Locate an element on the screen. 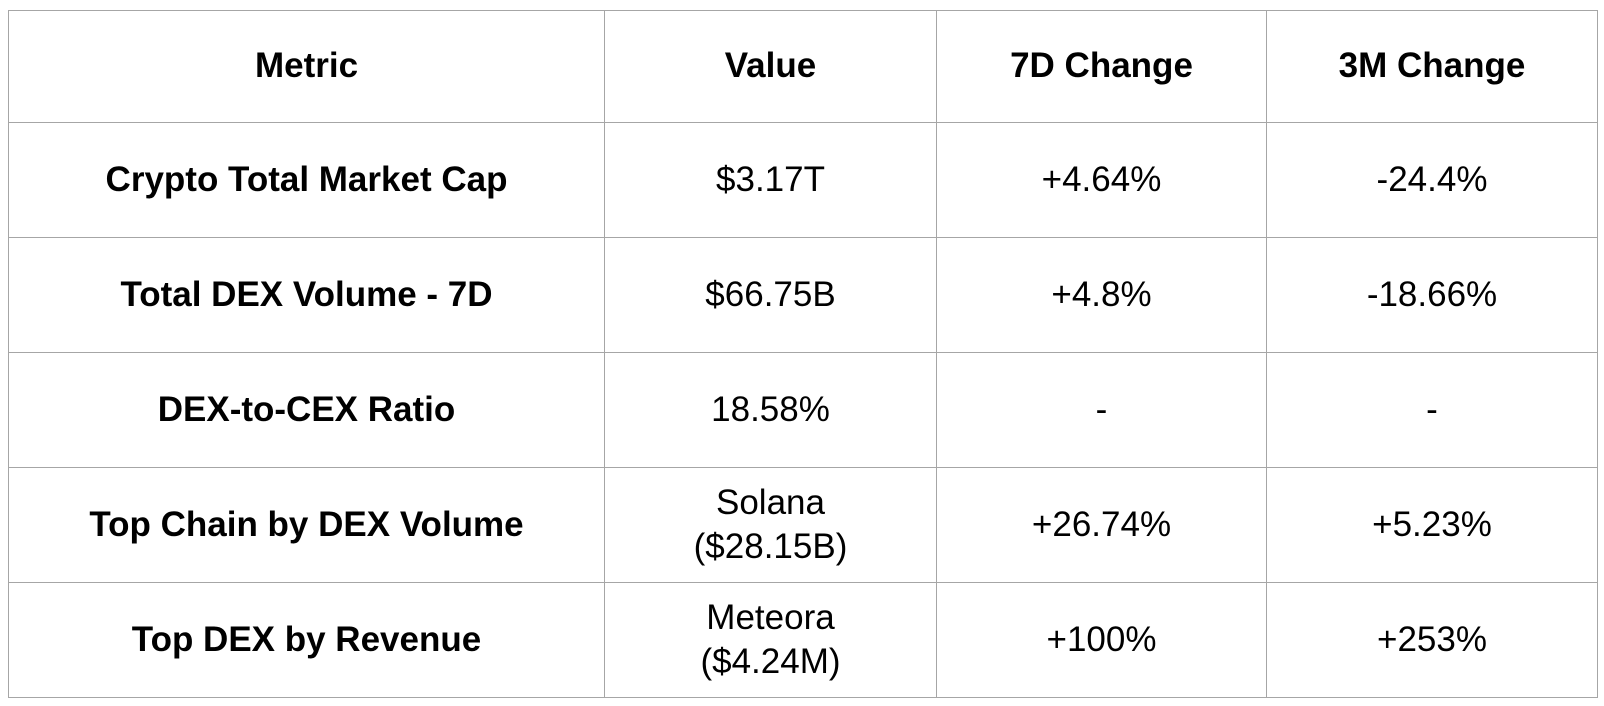 The height and width of the screenshot is (706, 1604). value-cell: 18.58% is located at coordinates (770, 410).